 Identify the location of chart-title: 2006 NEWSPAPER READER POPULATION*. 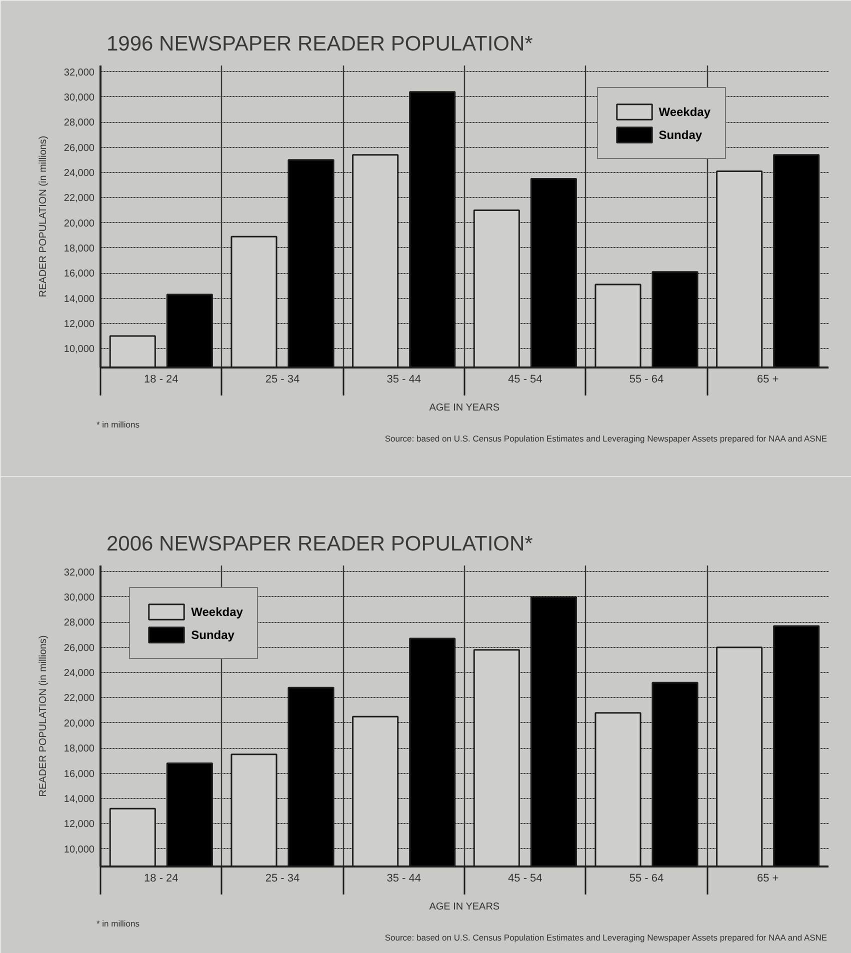
(319, 544).